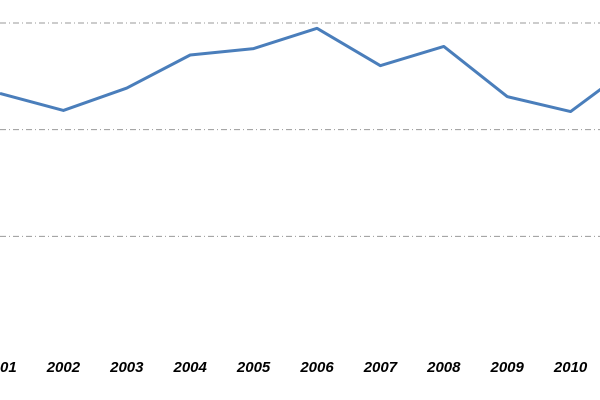 The width and height of the screenshot is (600, 400). I want to click on x-tick-label: 2010, so click(570, 367).